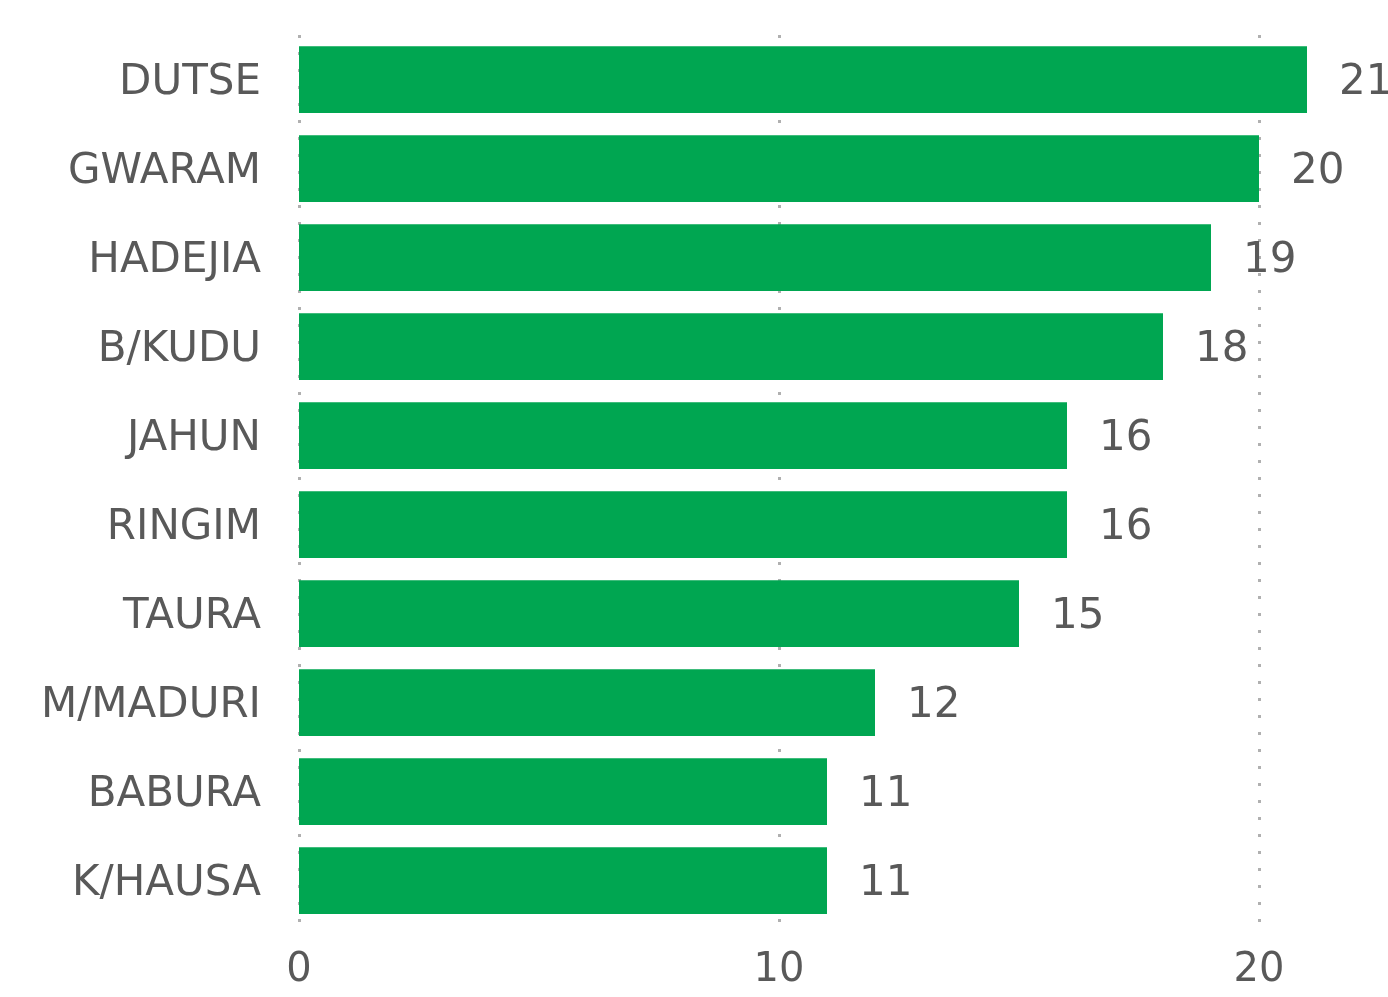  I want to click on x-tick-label: 0, so click(299, 967).